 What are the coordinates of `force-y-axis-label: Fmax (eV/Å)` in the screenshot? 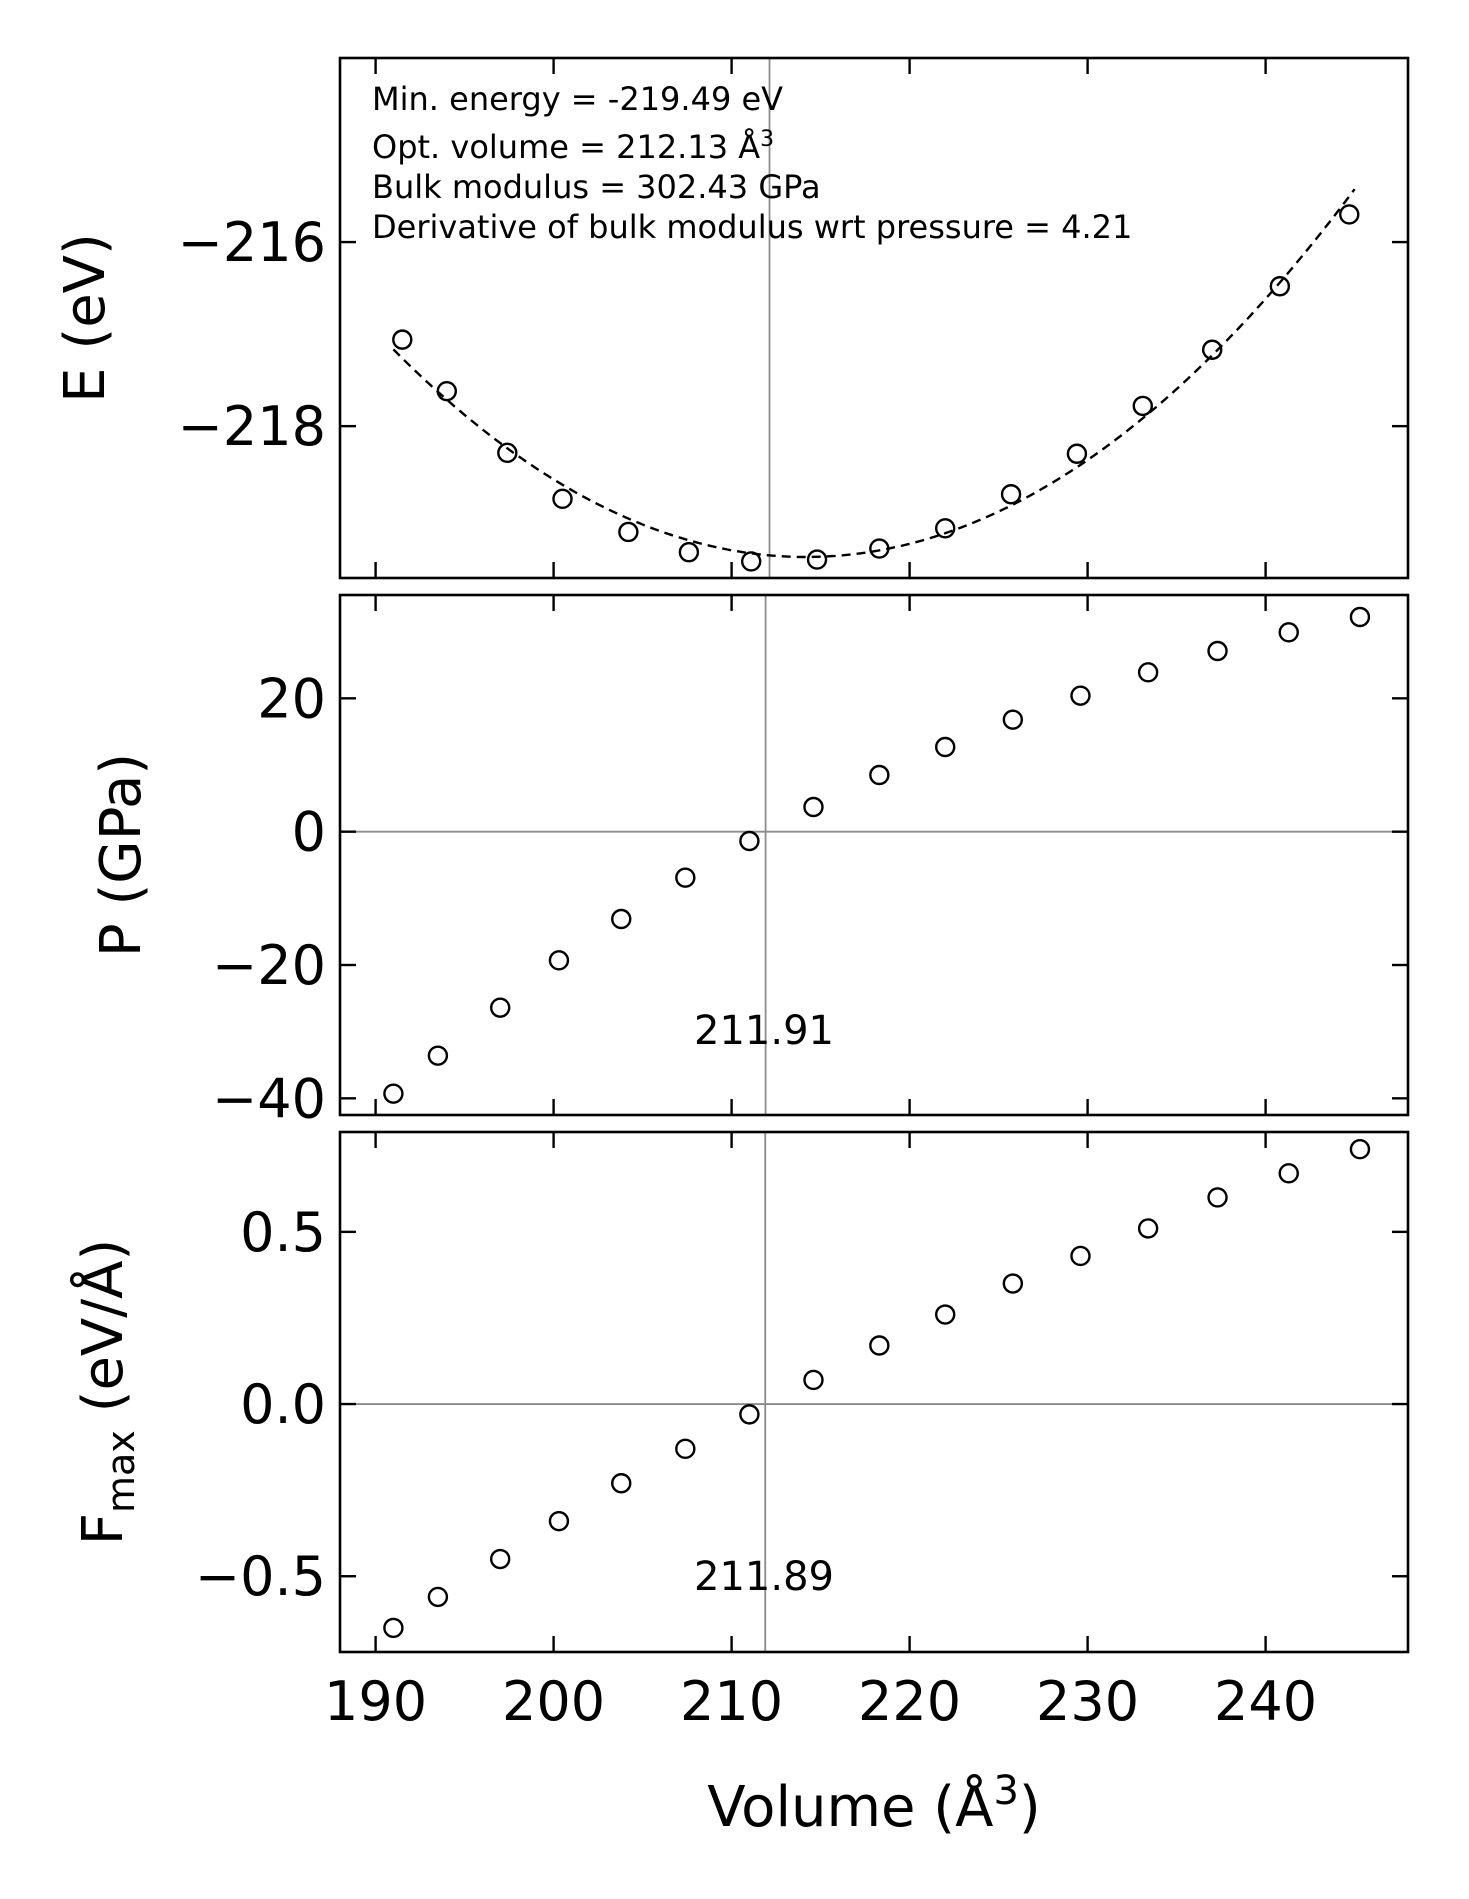 It's located at (106, 1392).